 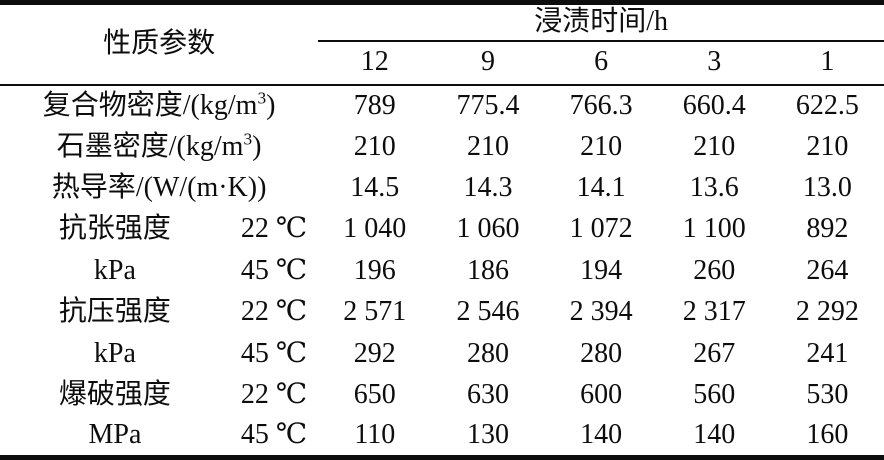 What do you see at coordinates (488, 105) in the screenshot?
I see `cell-value: 775.4` at bounding box center [488, 105].